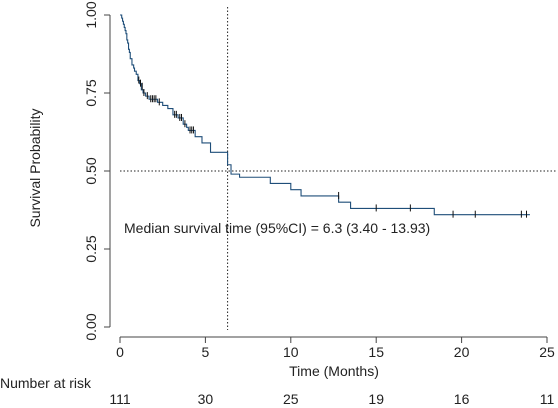 This screenshot has height=408, width=558. What do you see at coordinates (331, 399) in the screenshot?
I see `risk-table-counts: 111 30 25 19 16 11` at bounding box center [331, 399].